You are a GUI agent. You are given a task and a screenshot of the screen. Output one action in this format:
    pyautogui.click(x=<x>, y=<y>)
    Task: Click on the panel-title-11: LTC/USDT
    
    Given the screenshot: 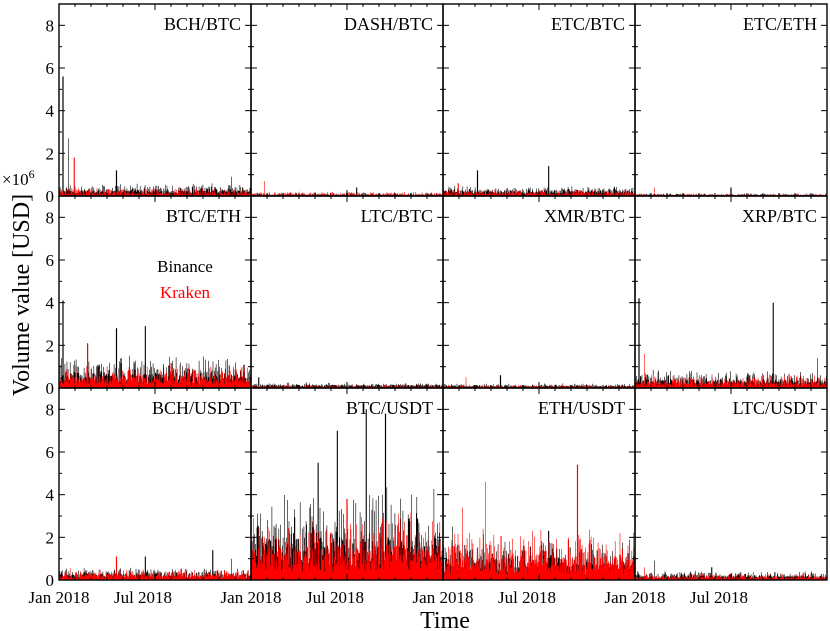 What is the action you would take?
    pyautogui.click(x=775, y=408)
    